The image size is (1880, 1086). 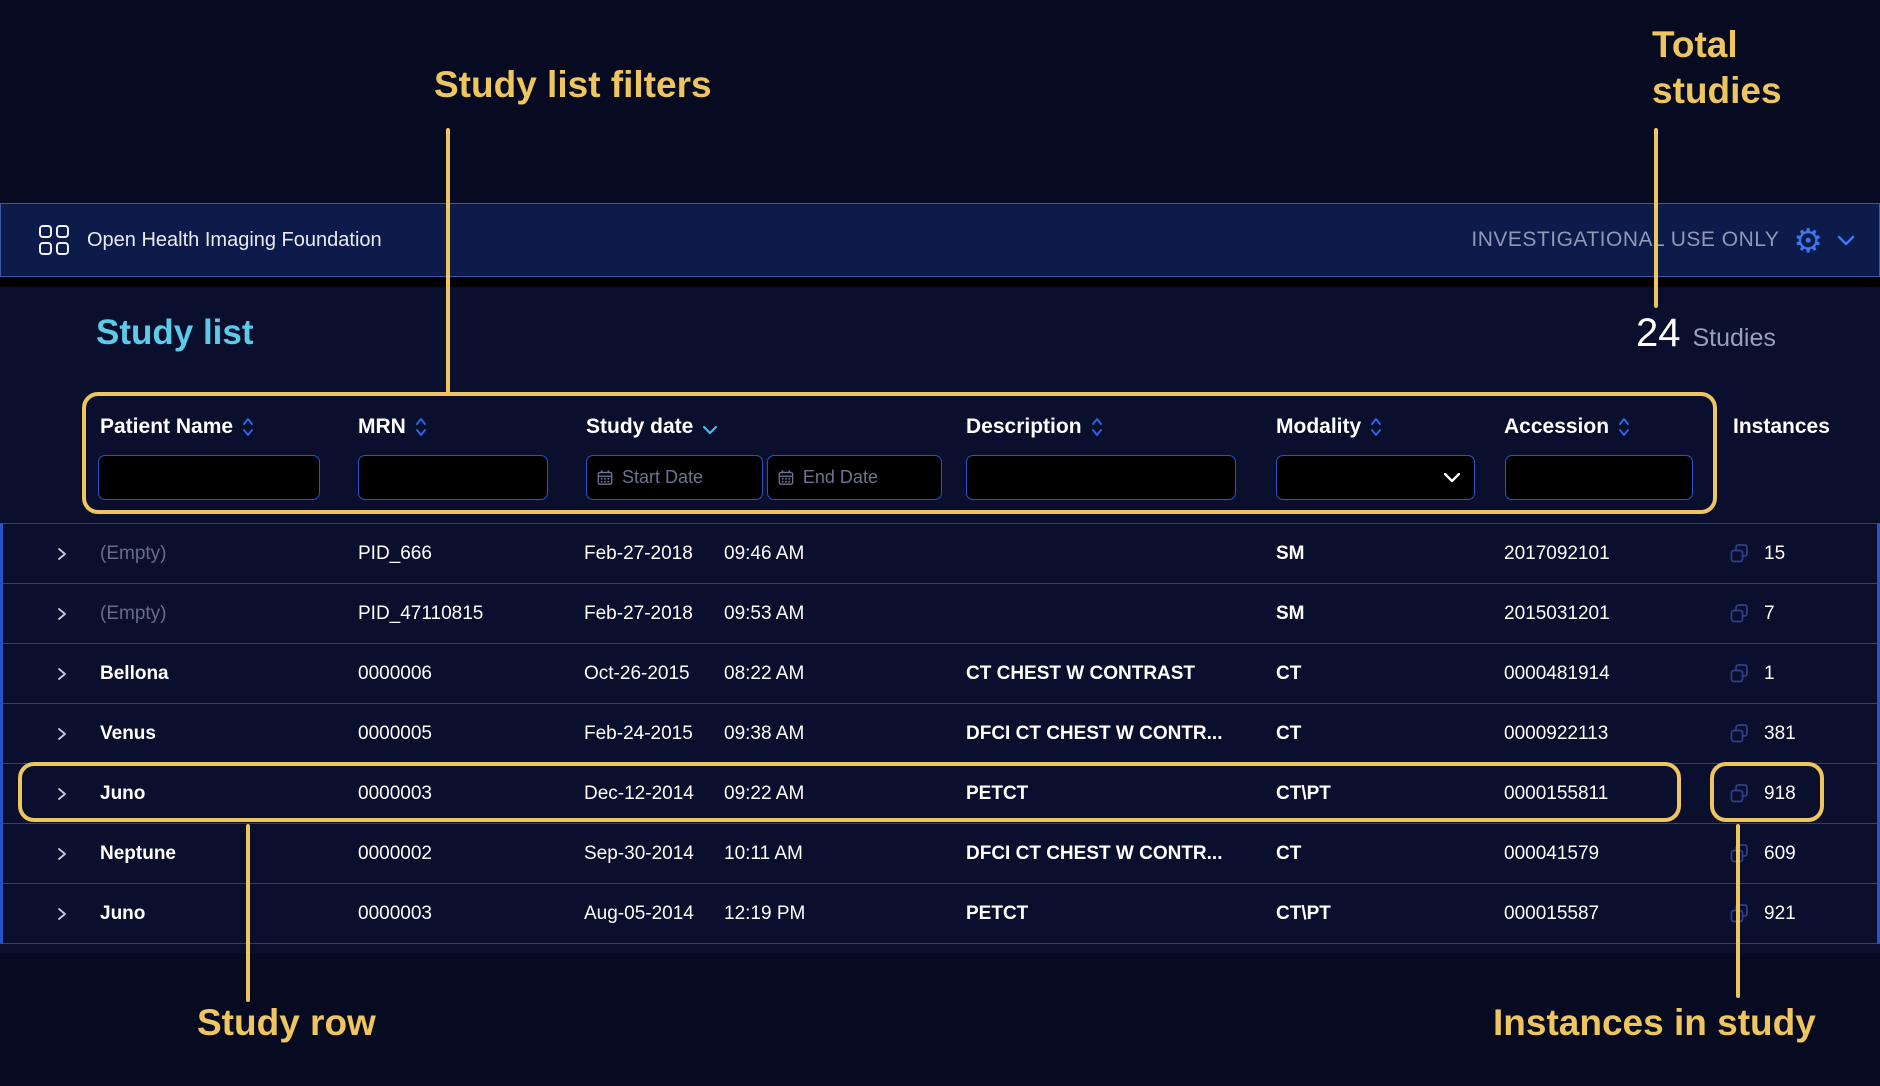 I want to click on cell-accession: 0000922113, so click(x=1556, y=733).